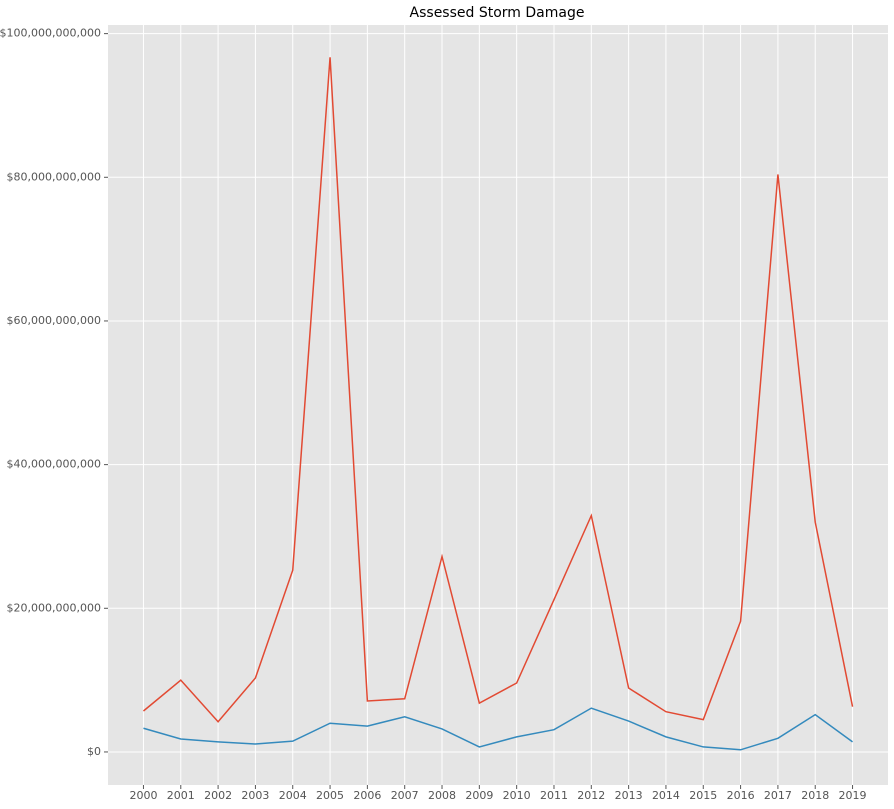 This screenshot has width=894, height=809. What do you see at coordinates (181, 795) in the screenshot?
I see `x-tick-label: 2001` at bounding box center [181, 795].